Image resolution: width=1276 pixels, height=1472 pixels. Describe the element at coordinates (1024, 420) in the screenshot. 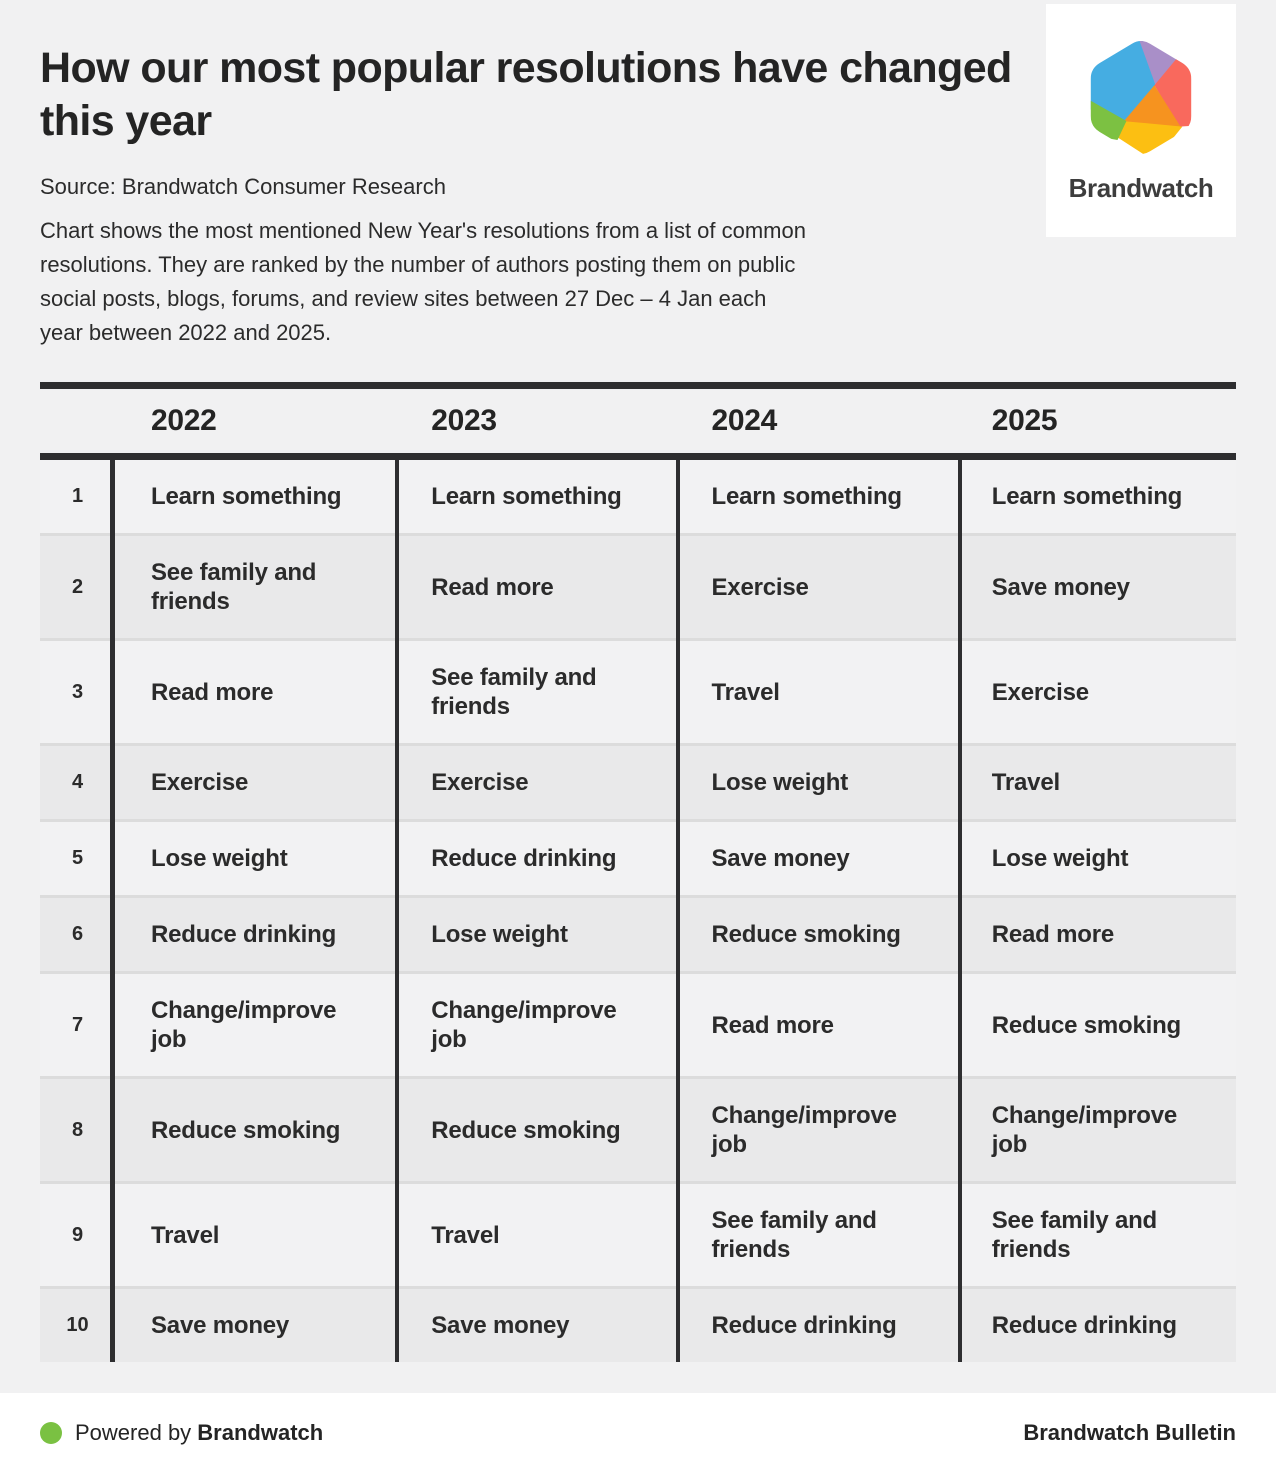

I see `year-header-2025: 2025` at that location.